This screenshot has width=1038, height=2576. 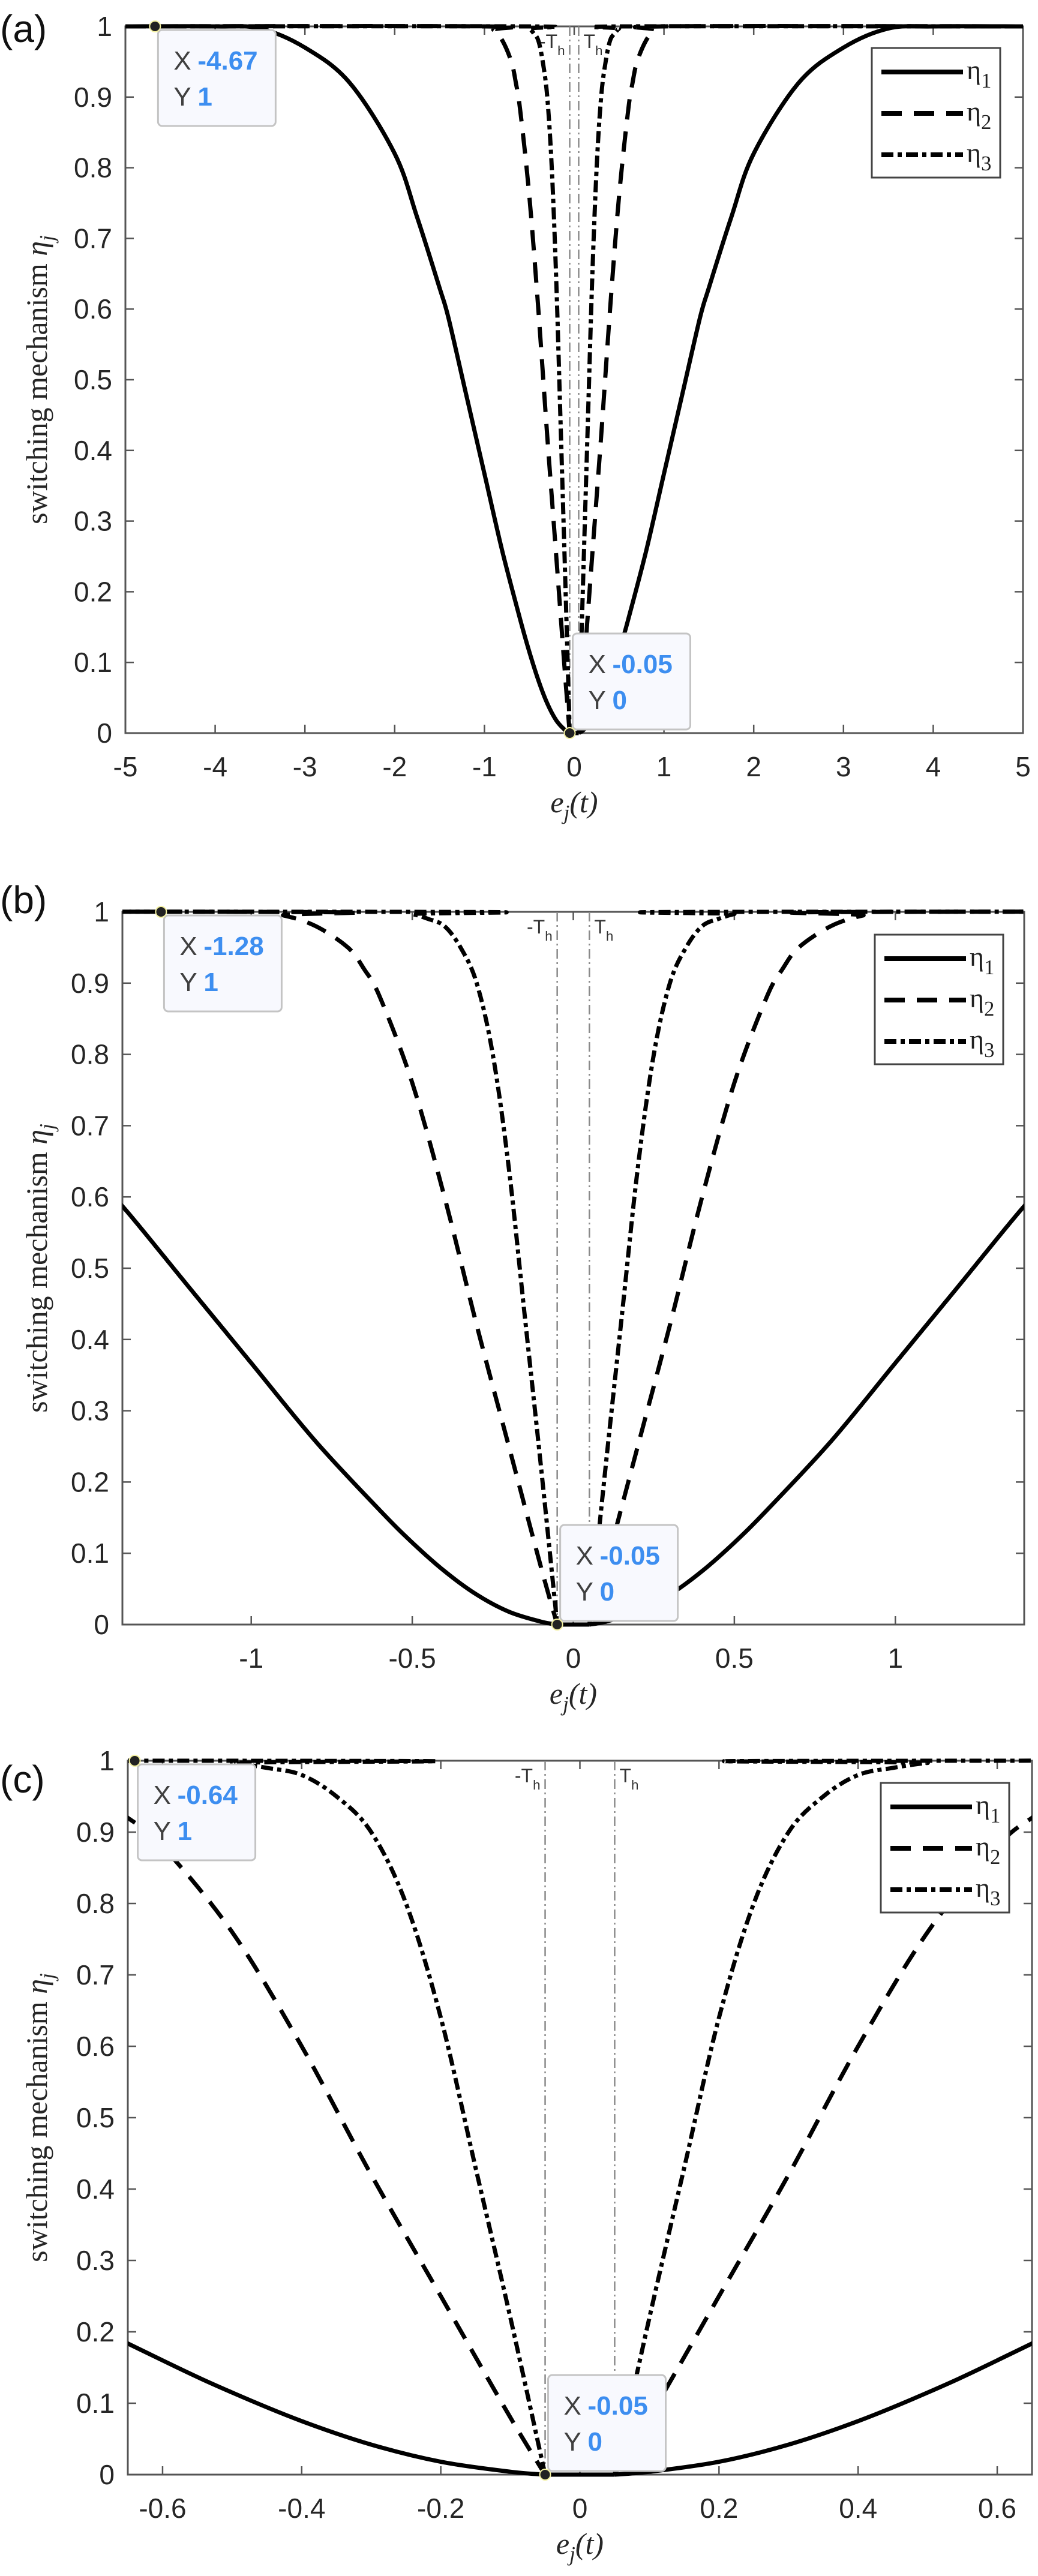 I want to click on y-tick-label: 0.4, so click(x=93, y=451).